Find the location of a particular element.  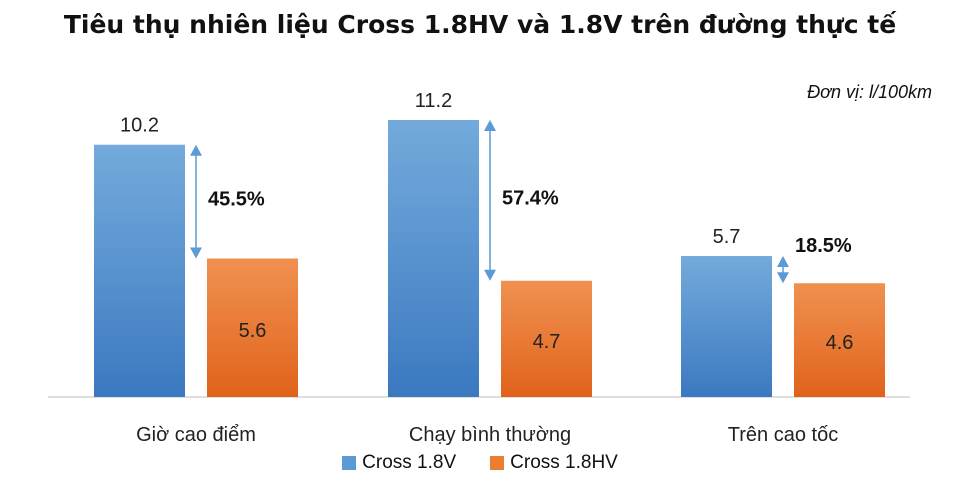

difference-label-1: 57.4% is located at coordinates (530, 198).